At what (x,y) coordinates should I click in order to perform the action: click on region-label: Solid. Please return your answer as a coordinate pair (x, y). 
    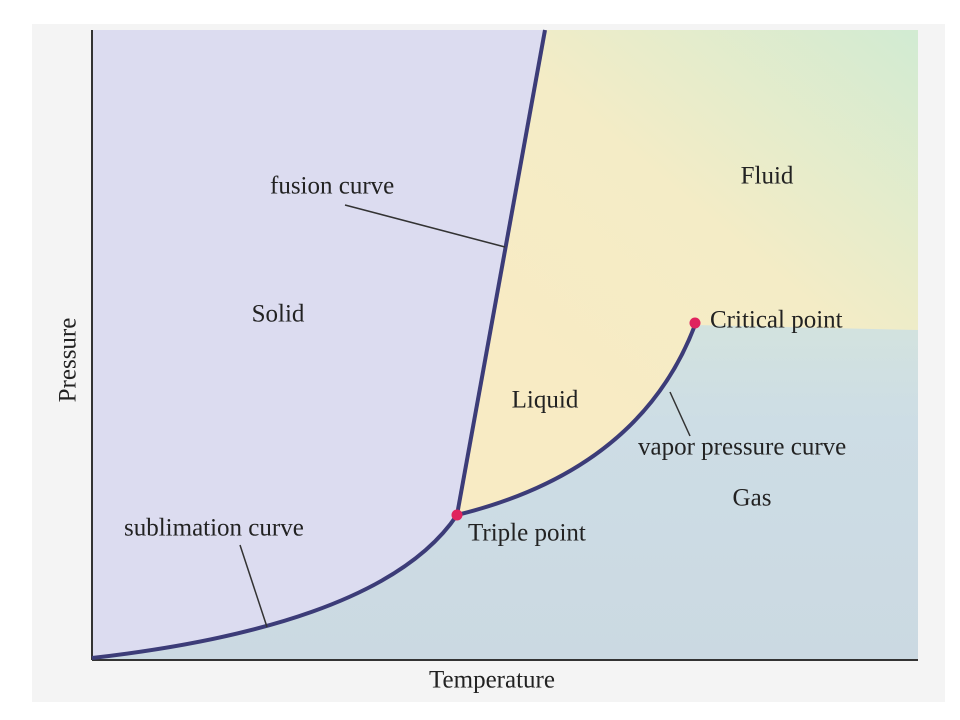
    Looking at the image, I should click on (278, 314).